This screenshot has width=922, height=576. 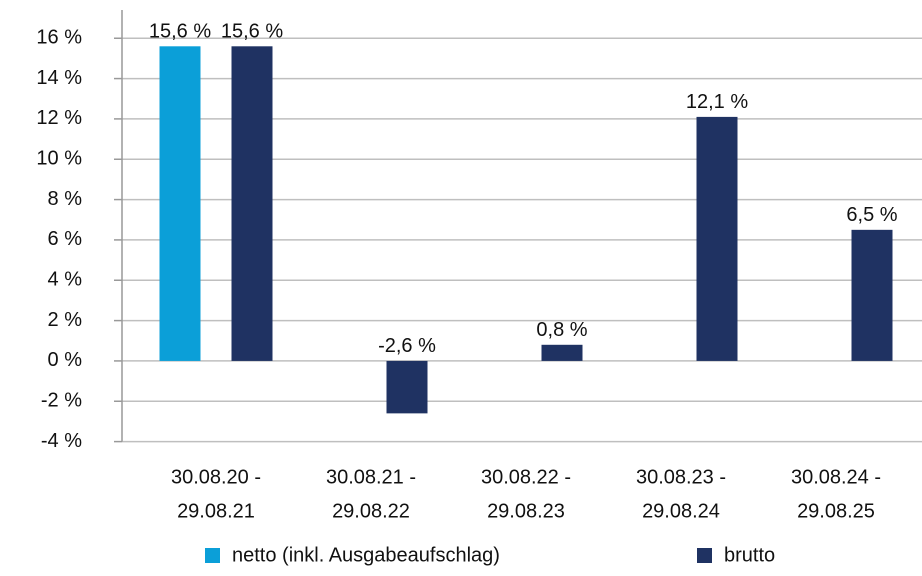 What do you see at coordinates (216, 511) in the screenshot?
I see `x-tick-label: 29.08.21` at bounding box center [216, 511].